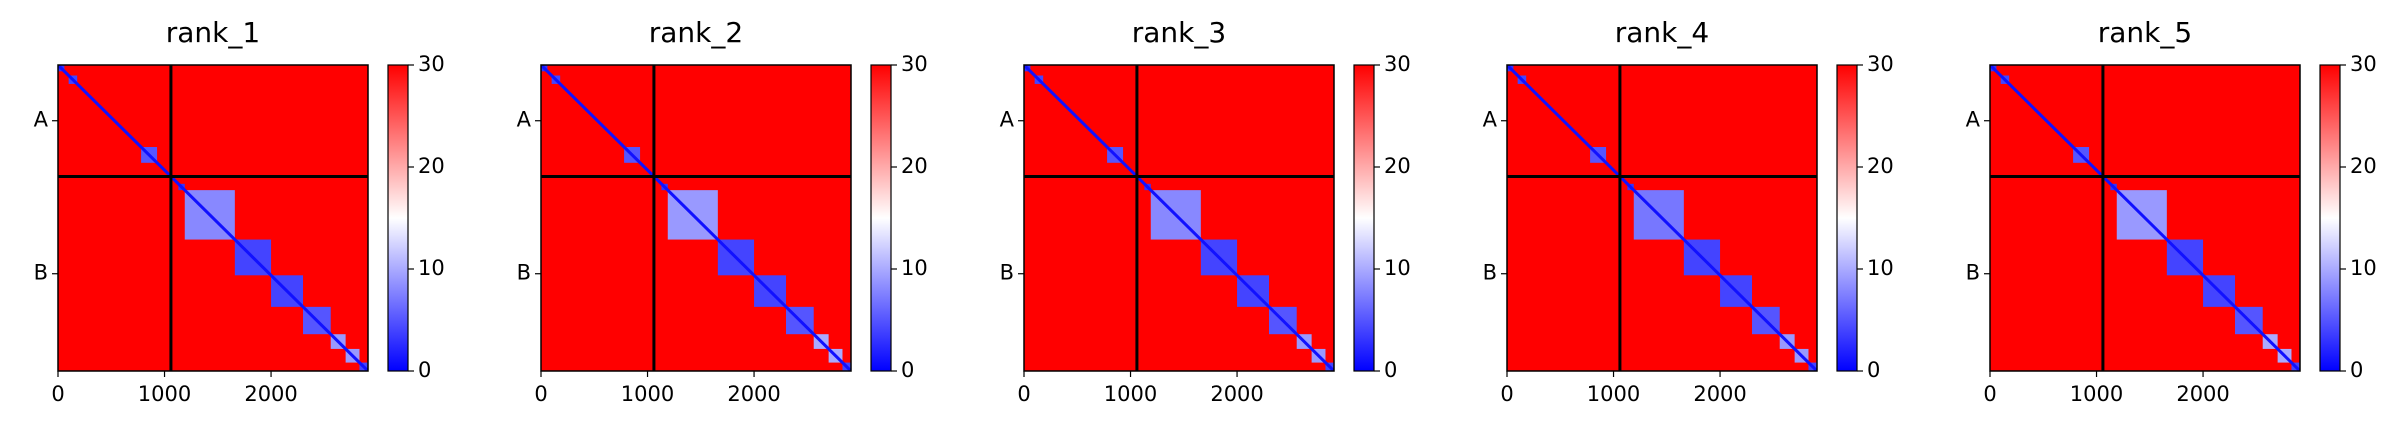  I want to click on chart-title: rank_3, so click(1179, 32).